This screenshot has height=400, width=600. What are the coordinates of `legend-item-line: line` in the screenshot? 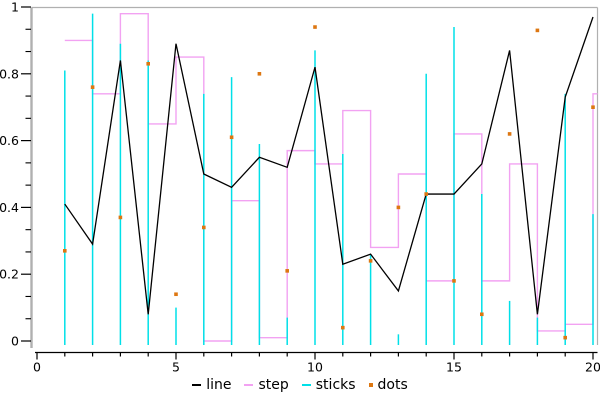 It's located at (211, 385).